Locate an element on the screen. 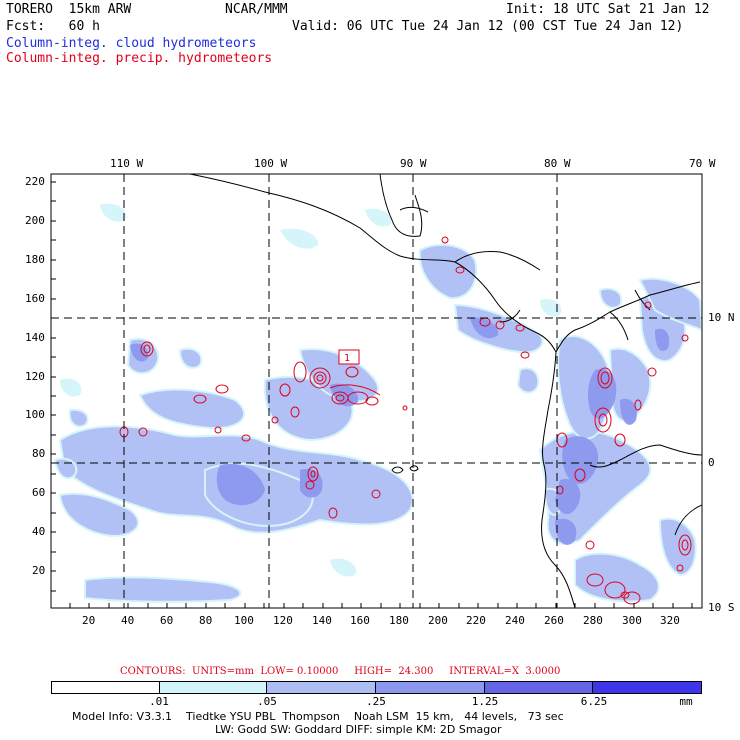 This screenshot has width=740, height=740. colorbar-label: 6.25 is located at coordinates (594, 701).